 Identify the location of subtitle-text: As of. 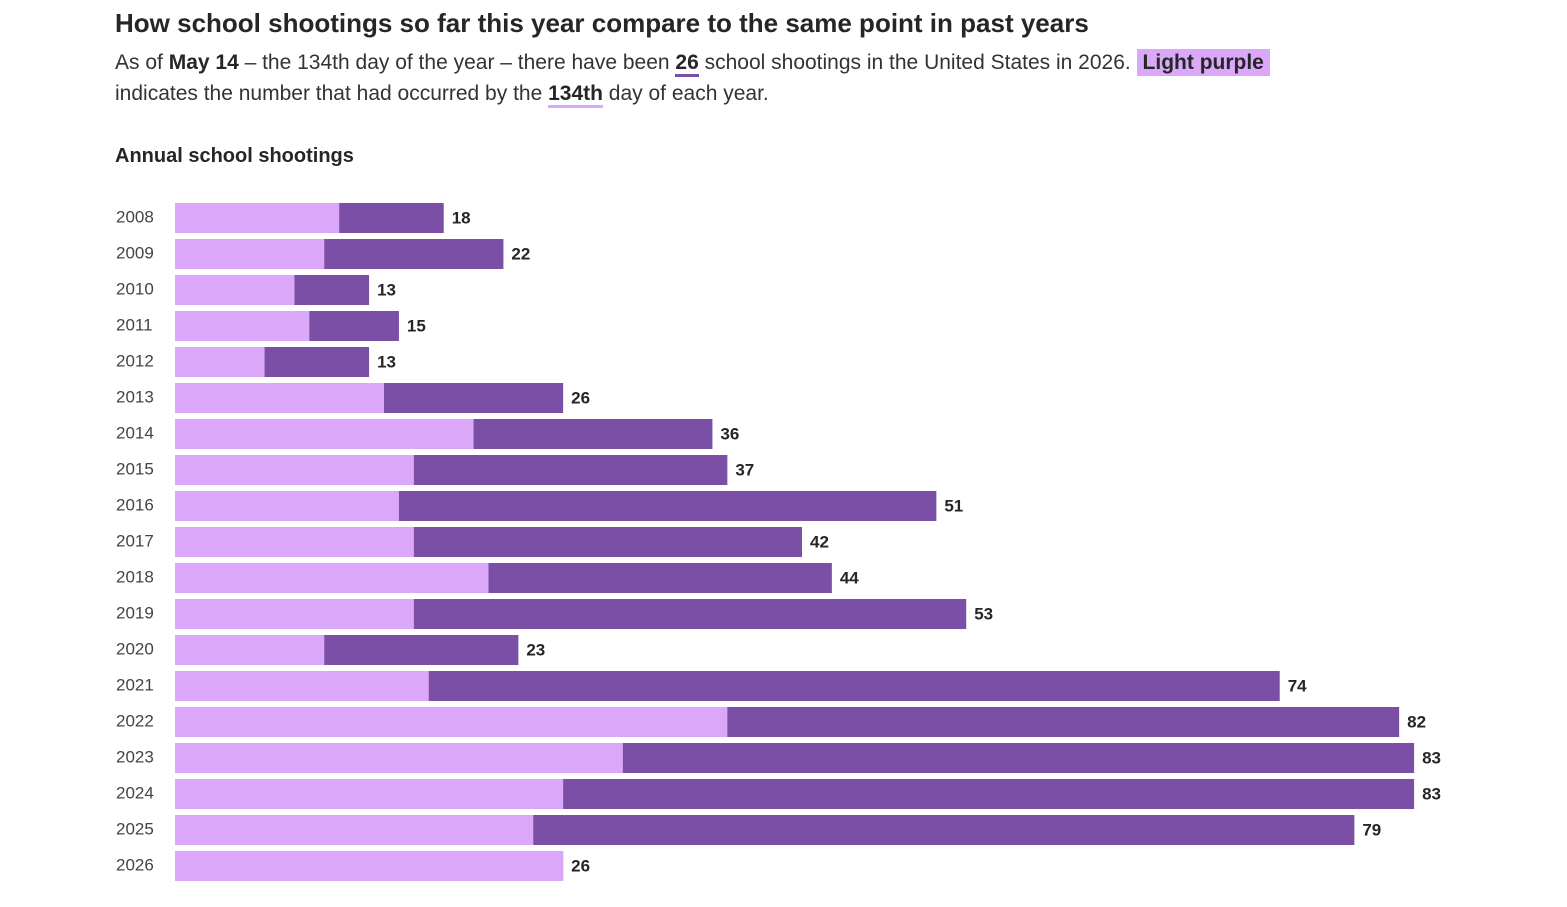
(142, 62).